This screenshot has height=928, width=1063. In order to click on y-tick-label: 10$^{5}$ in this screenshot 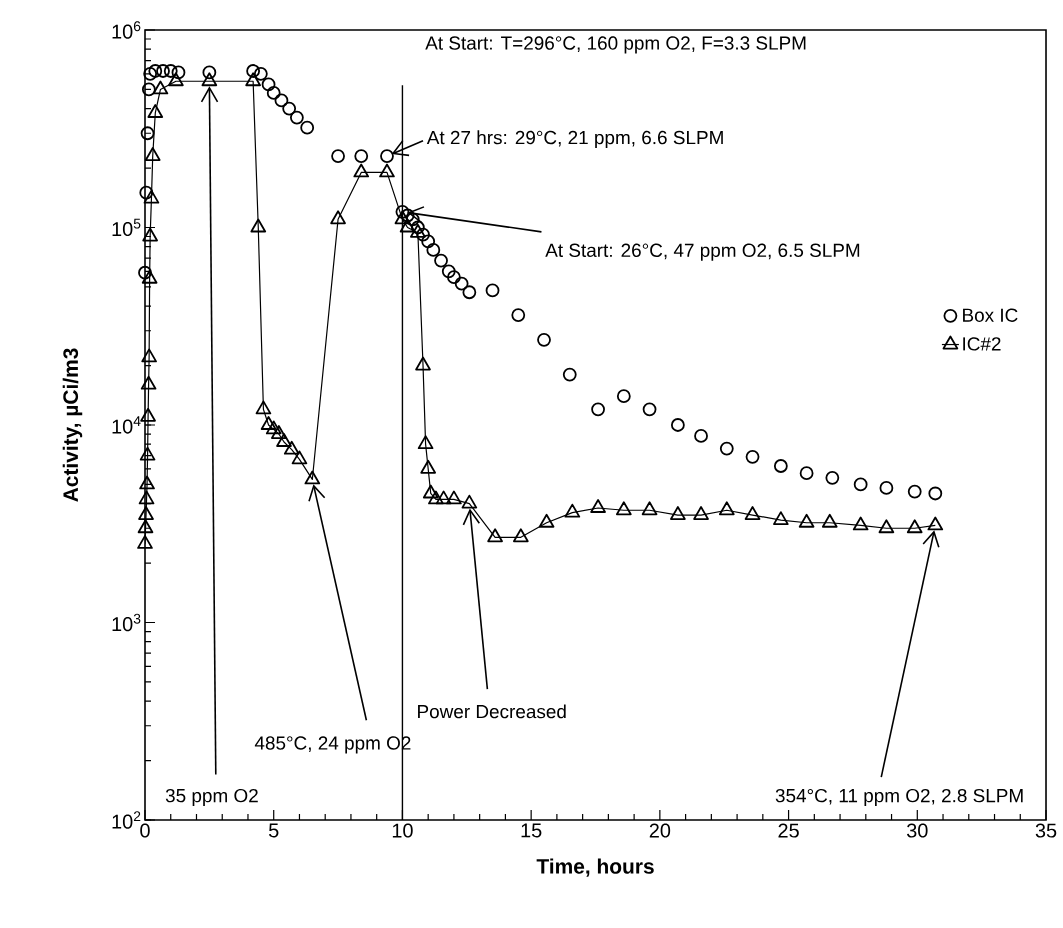, I will do `click(126, 227)`.